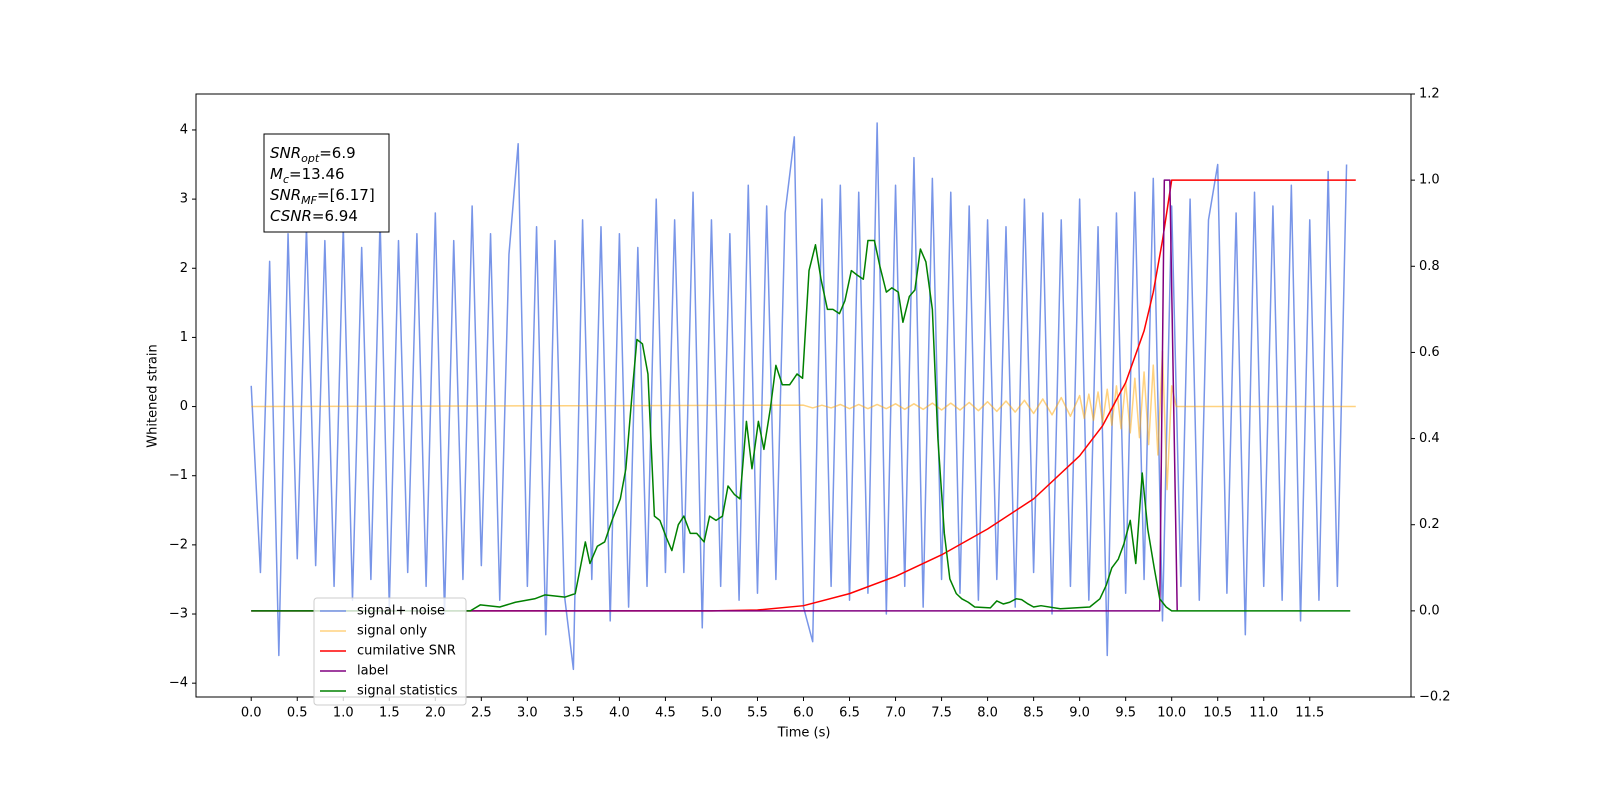 The image size is (1600, 800). What do you see at coordinates (1079, 713) in the screenshot?
I see `x-tick-label: 9.0` at bounding box center [1079, 713].